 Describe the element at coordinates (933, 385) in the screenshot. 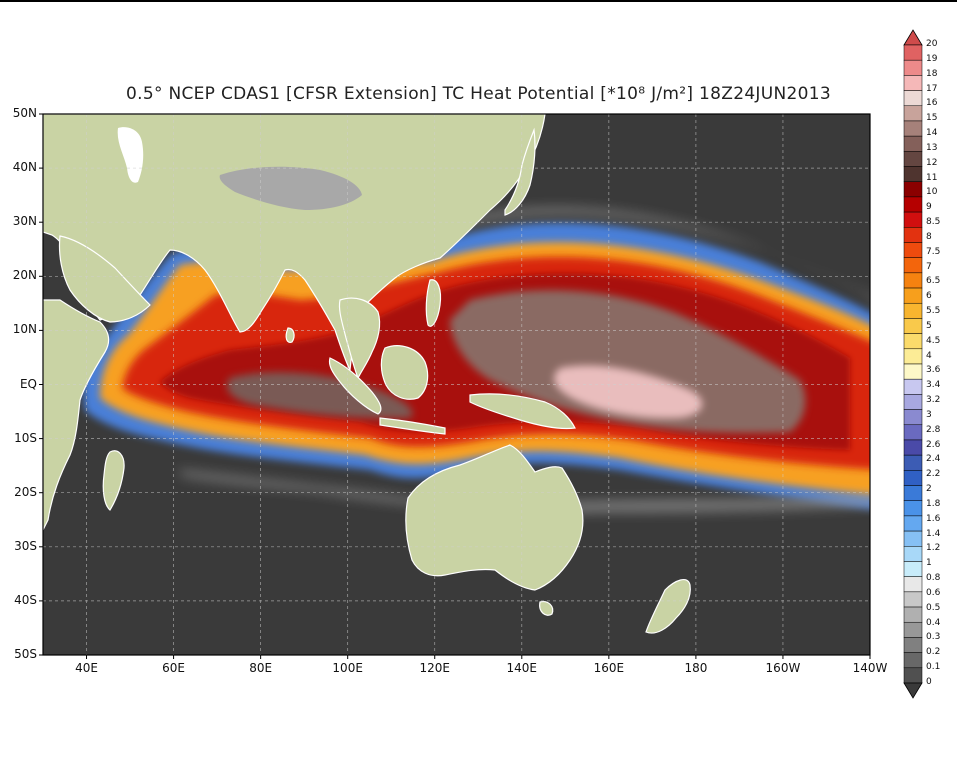

I see `colorbar-level-label: 3.4` at that location.